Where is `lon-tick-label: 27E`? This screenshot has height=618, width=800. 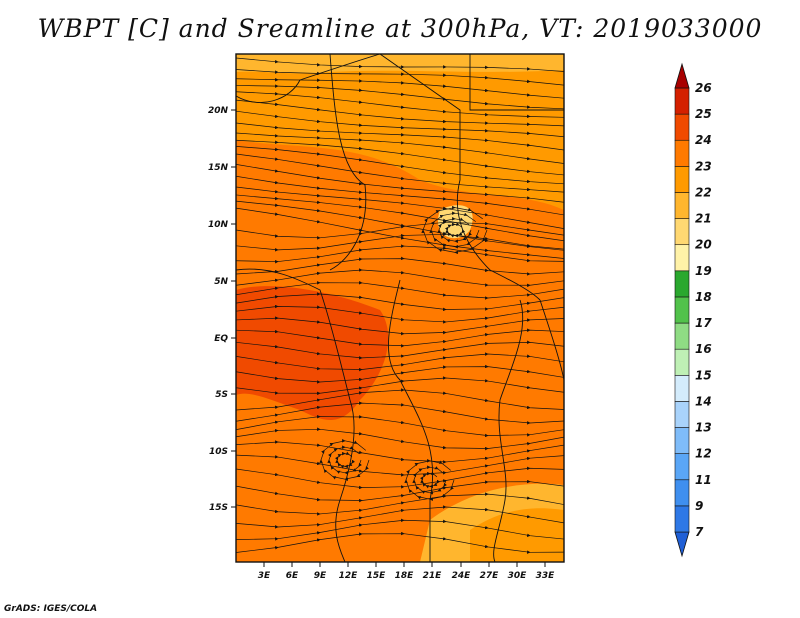
lon-tick-label: 27E is located at coordinates (490, 576).